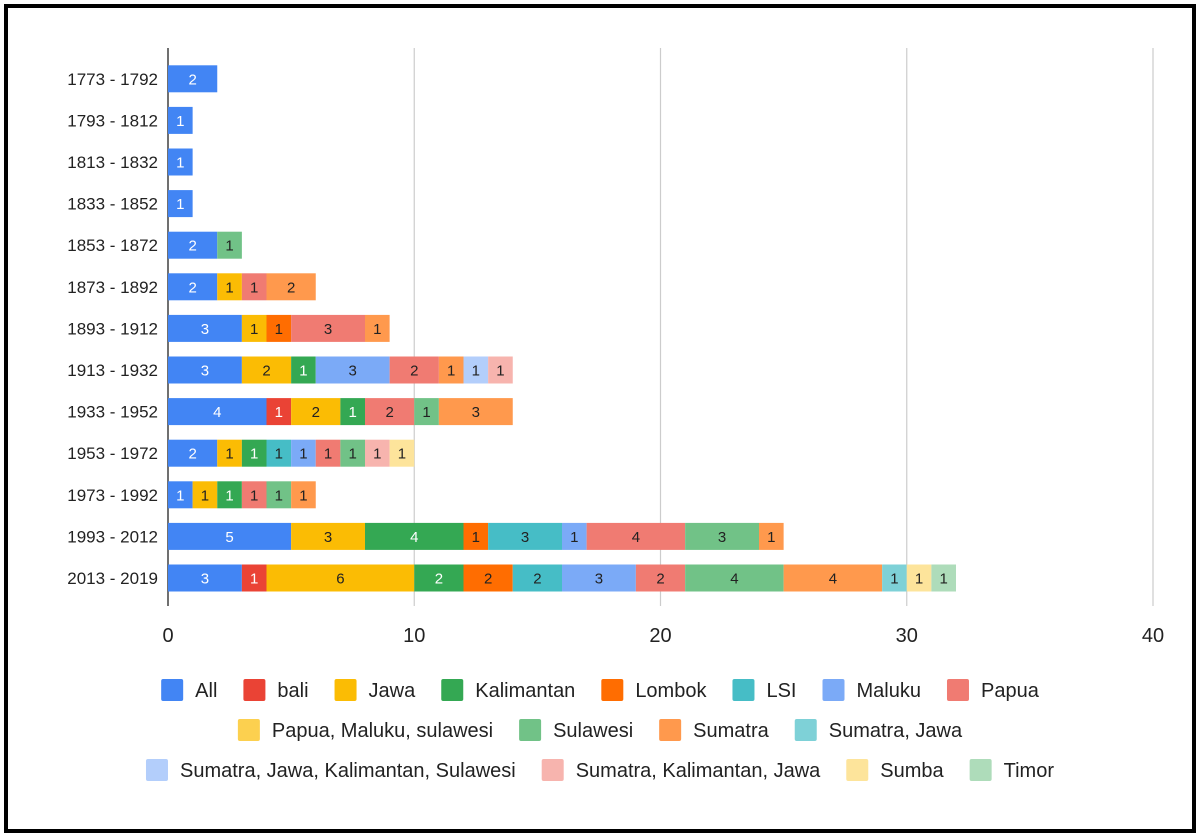  I want to click on legend-item-all: All, so click(189, 690).